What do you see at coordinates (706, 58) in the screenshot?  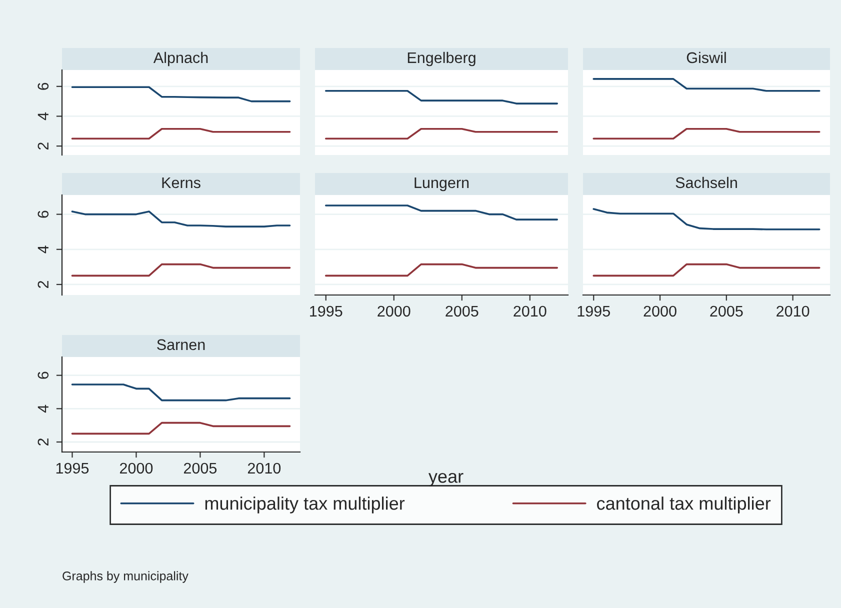 I see `chart-title: Giswil` at bounding box center [706, 58].